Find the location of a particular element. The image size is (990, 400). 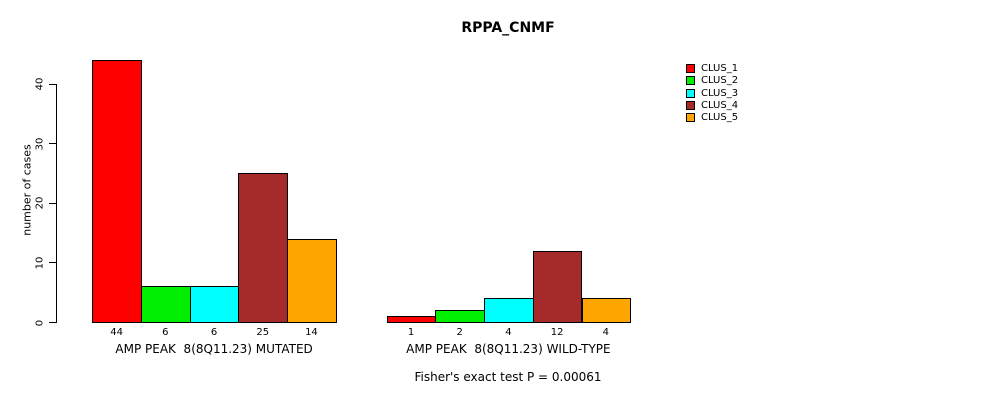

bar-value-label: 44 is located at coordinates (116, 332).